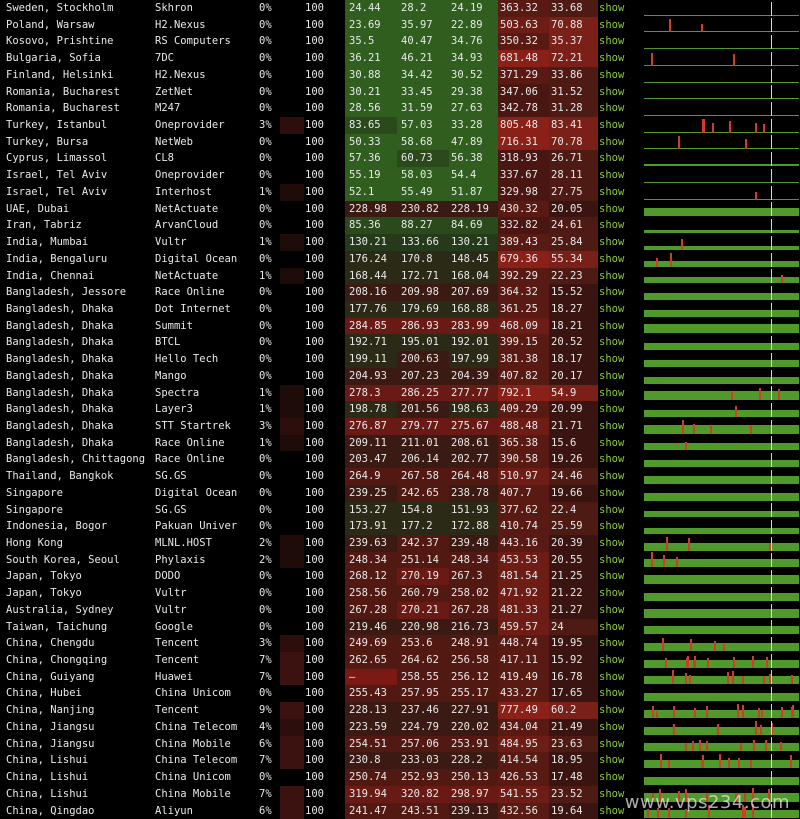 The height and width of the screenshot is (819, 800). Describe the element at coordinates (523, 644) in the screenshot. I see `worst-cell: 448.74` at that location.